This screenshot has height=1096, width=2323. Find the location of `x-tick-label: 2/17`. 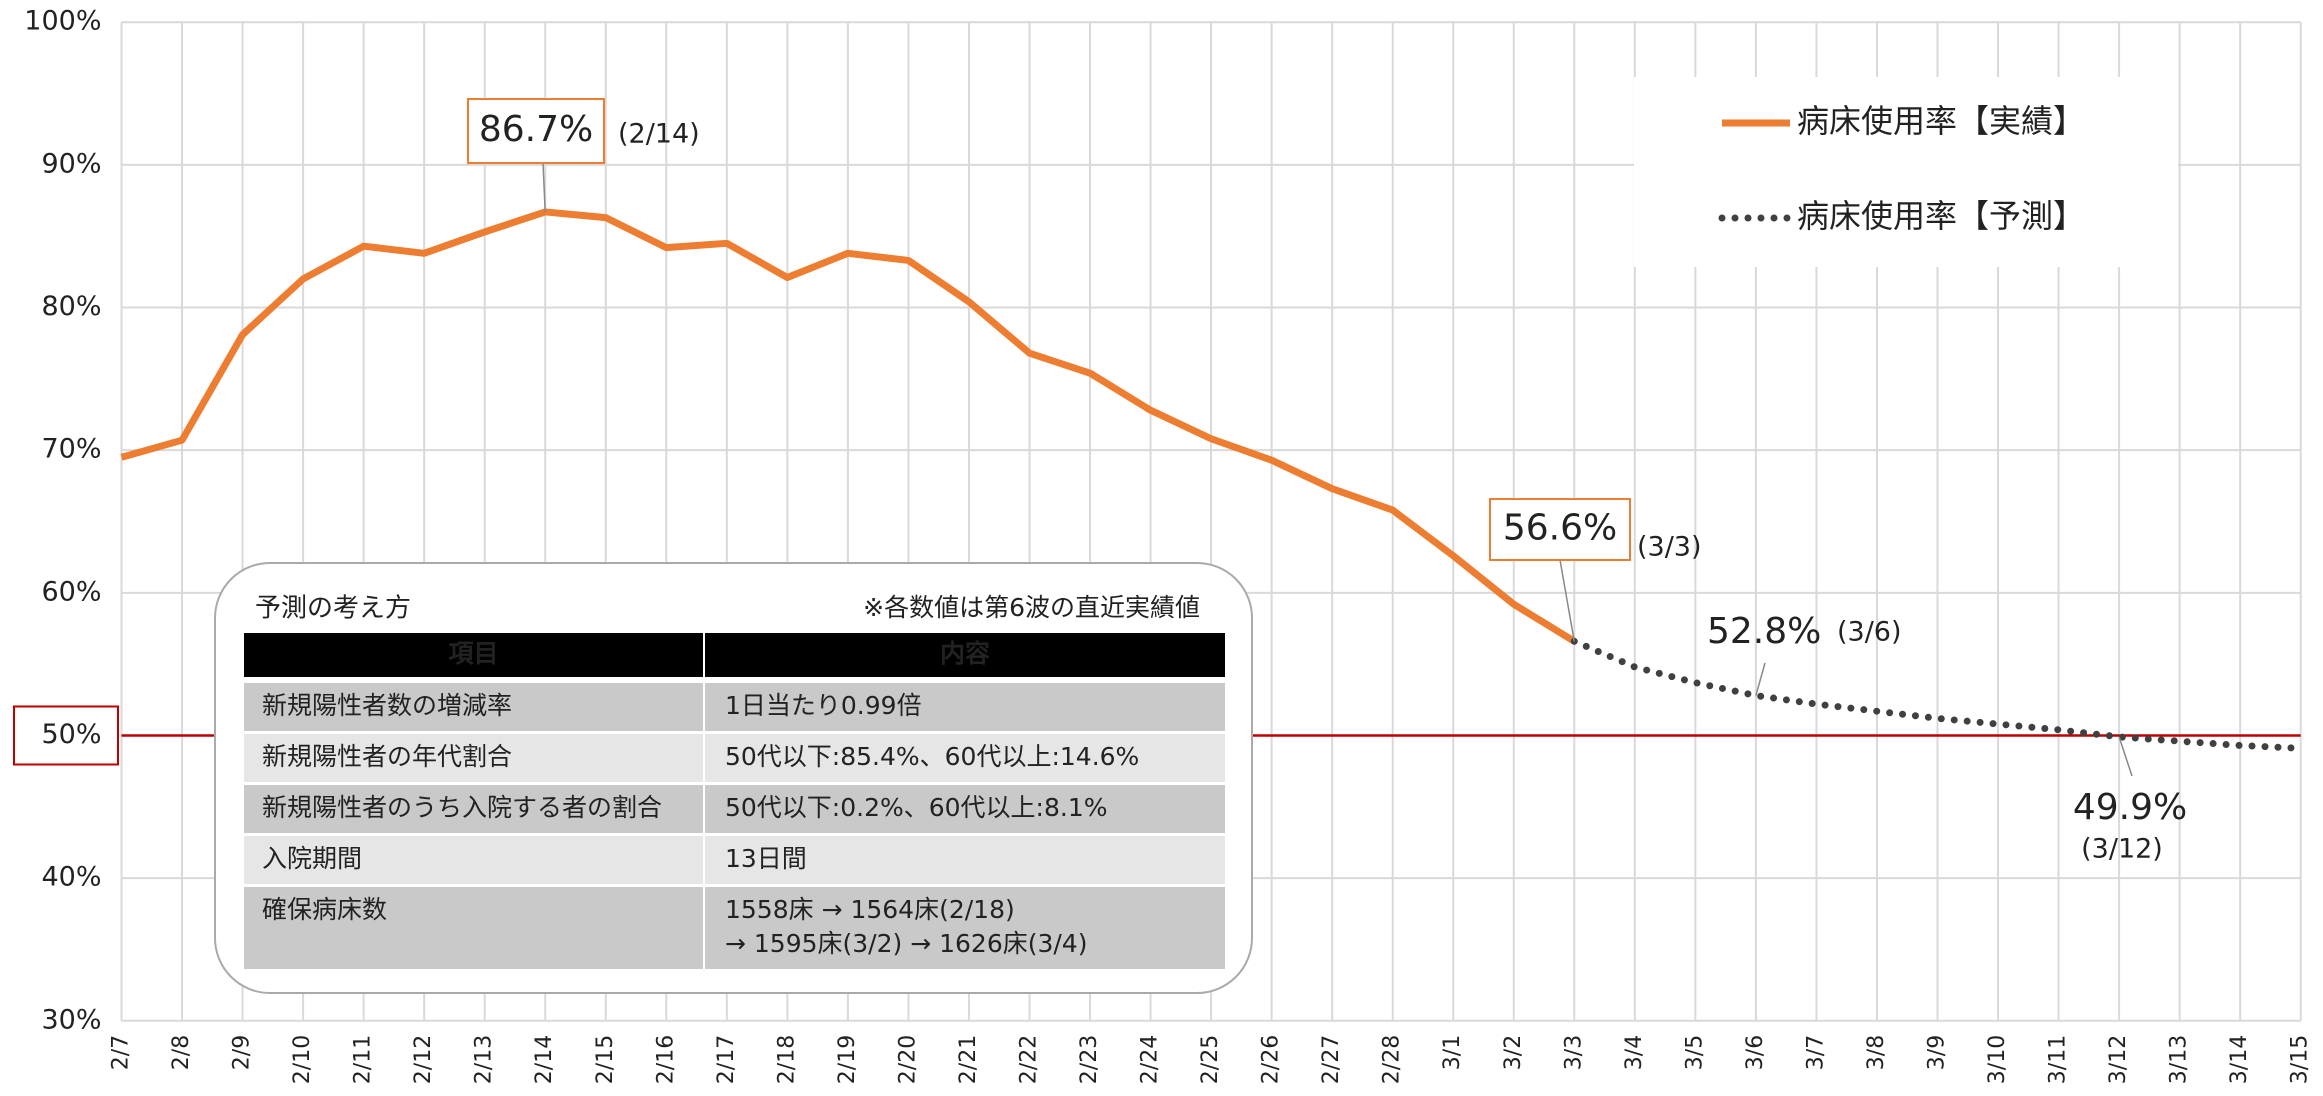

x-tick-label: 2/17 is located at coordinates (726, 1059).